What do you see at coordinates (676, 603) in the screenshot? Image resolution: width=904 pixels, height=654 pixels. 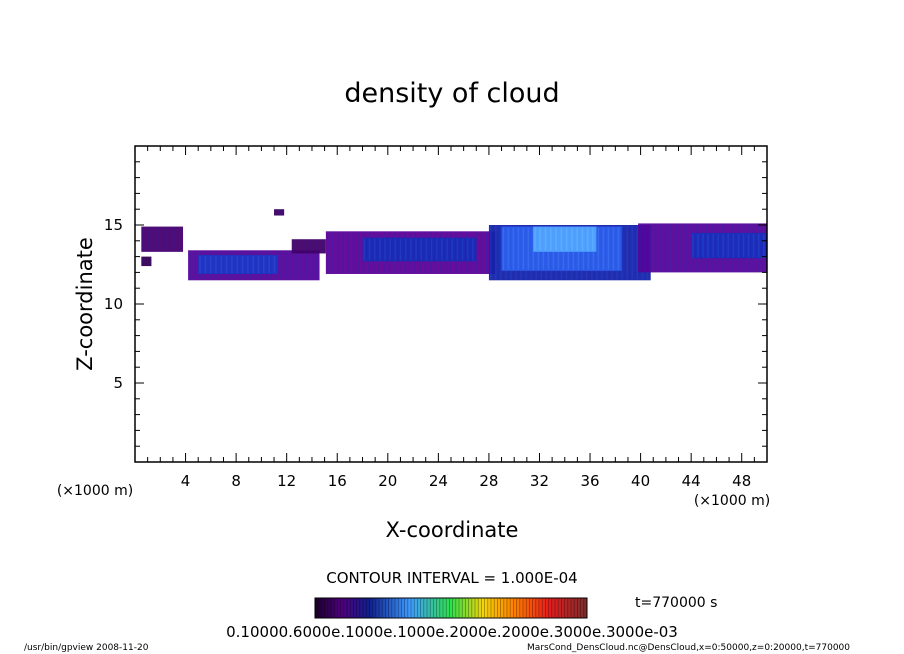 I see `time-label: t=770000 s` at bounding box center [676, 603].